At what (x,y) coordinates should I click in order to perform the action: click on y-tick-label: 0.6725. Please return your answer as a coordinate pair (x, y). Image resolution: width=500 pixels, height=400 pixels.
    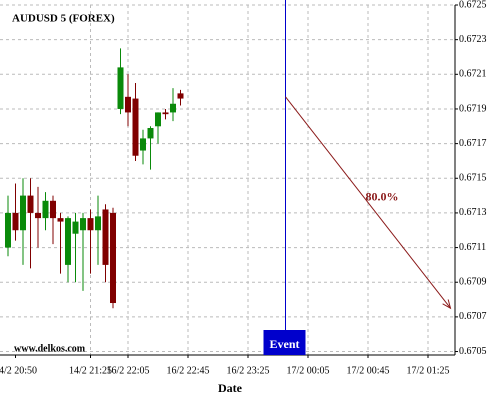
    Looking at the image, I should click on (473, 5).